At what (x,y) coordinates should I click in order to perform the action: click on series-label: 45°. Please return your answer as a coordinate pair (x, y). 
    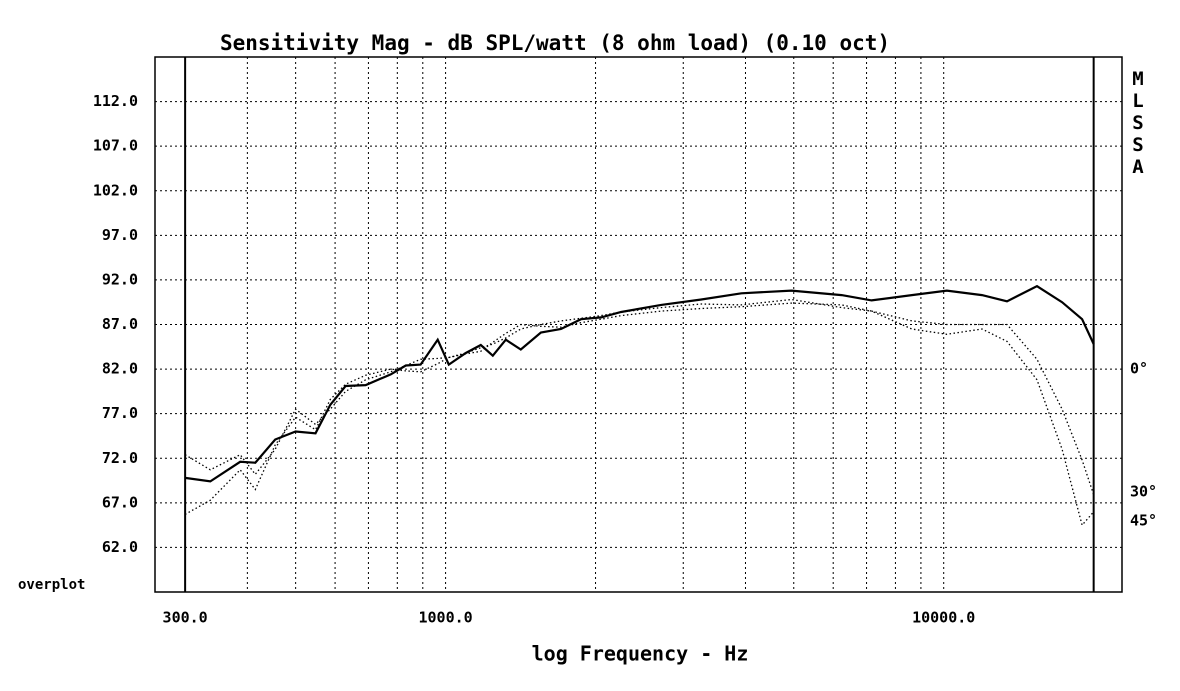
    Looking at the image, I should click on (1143, 521).